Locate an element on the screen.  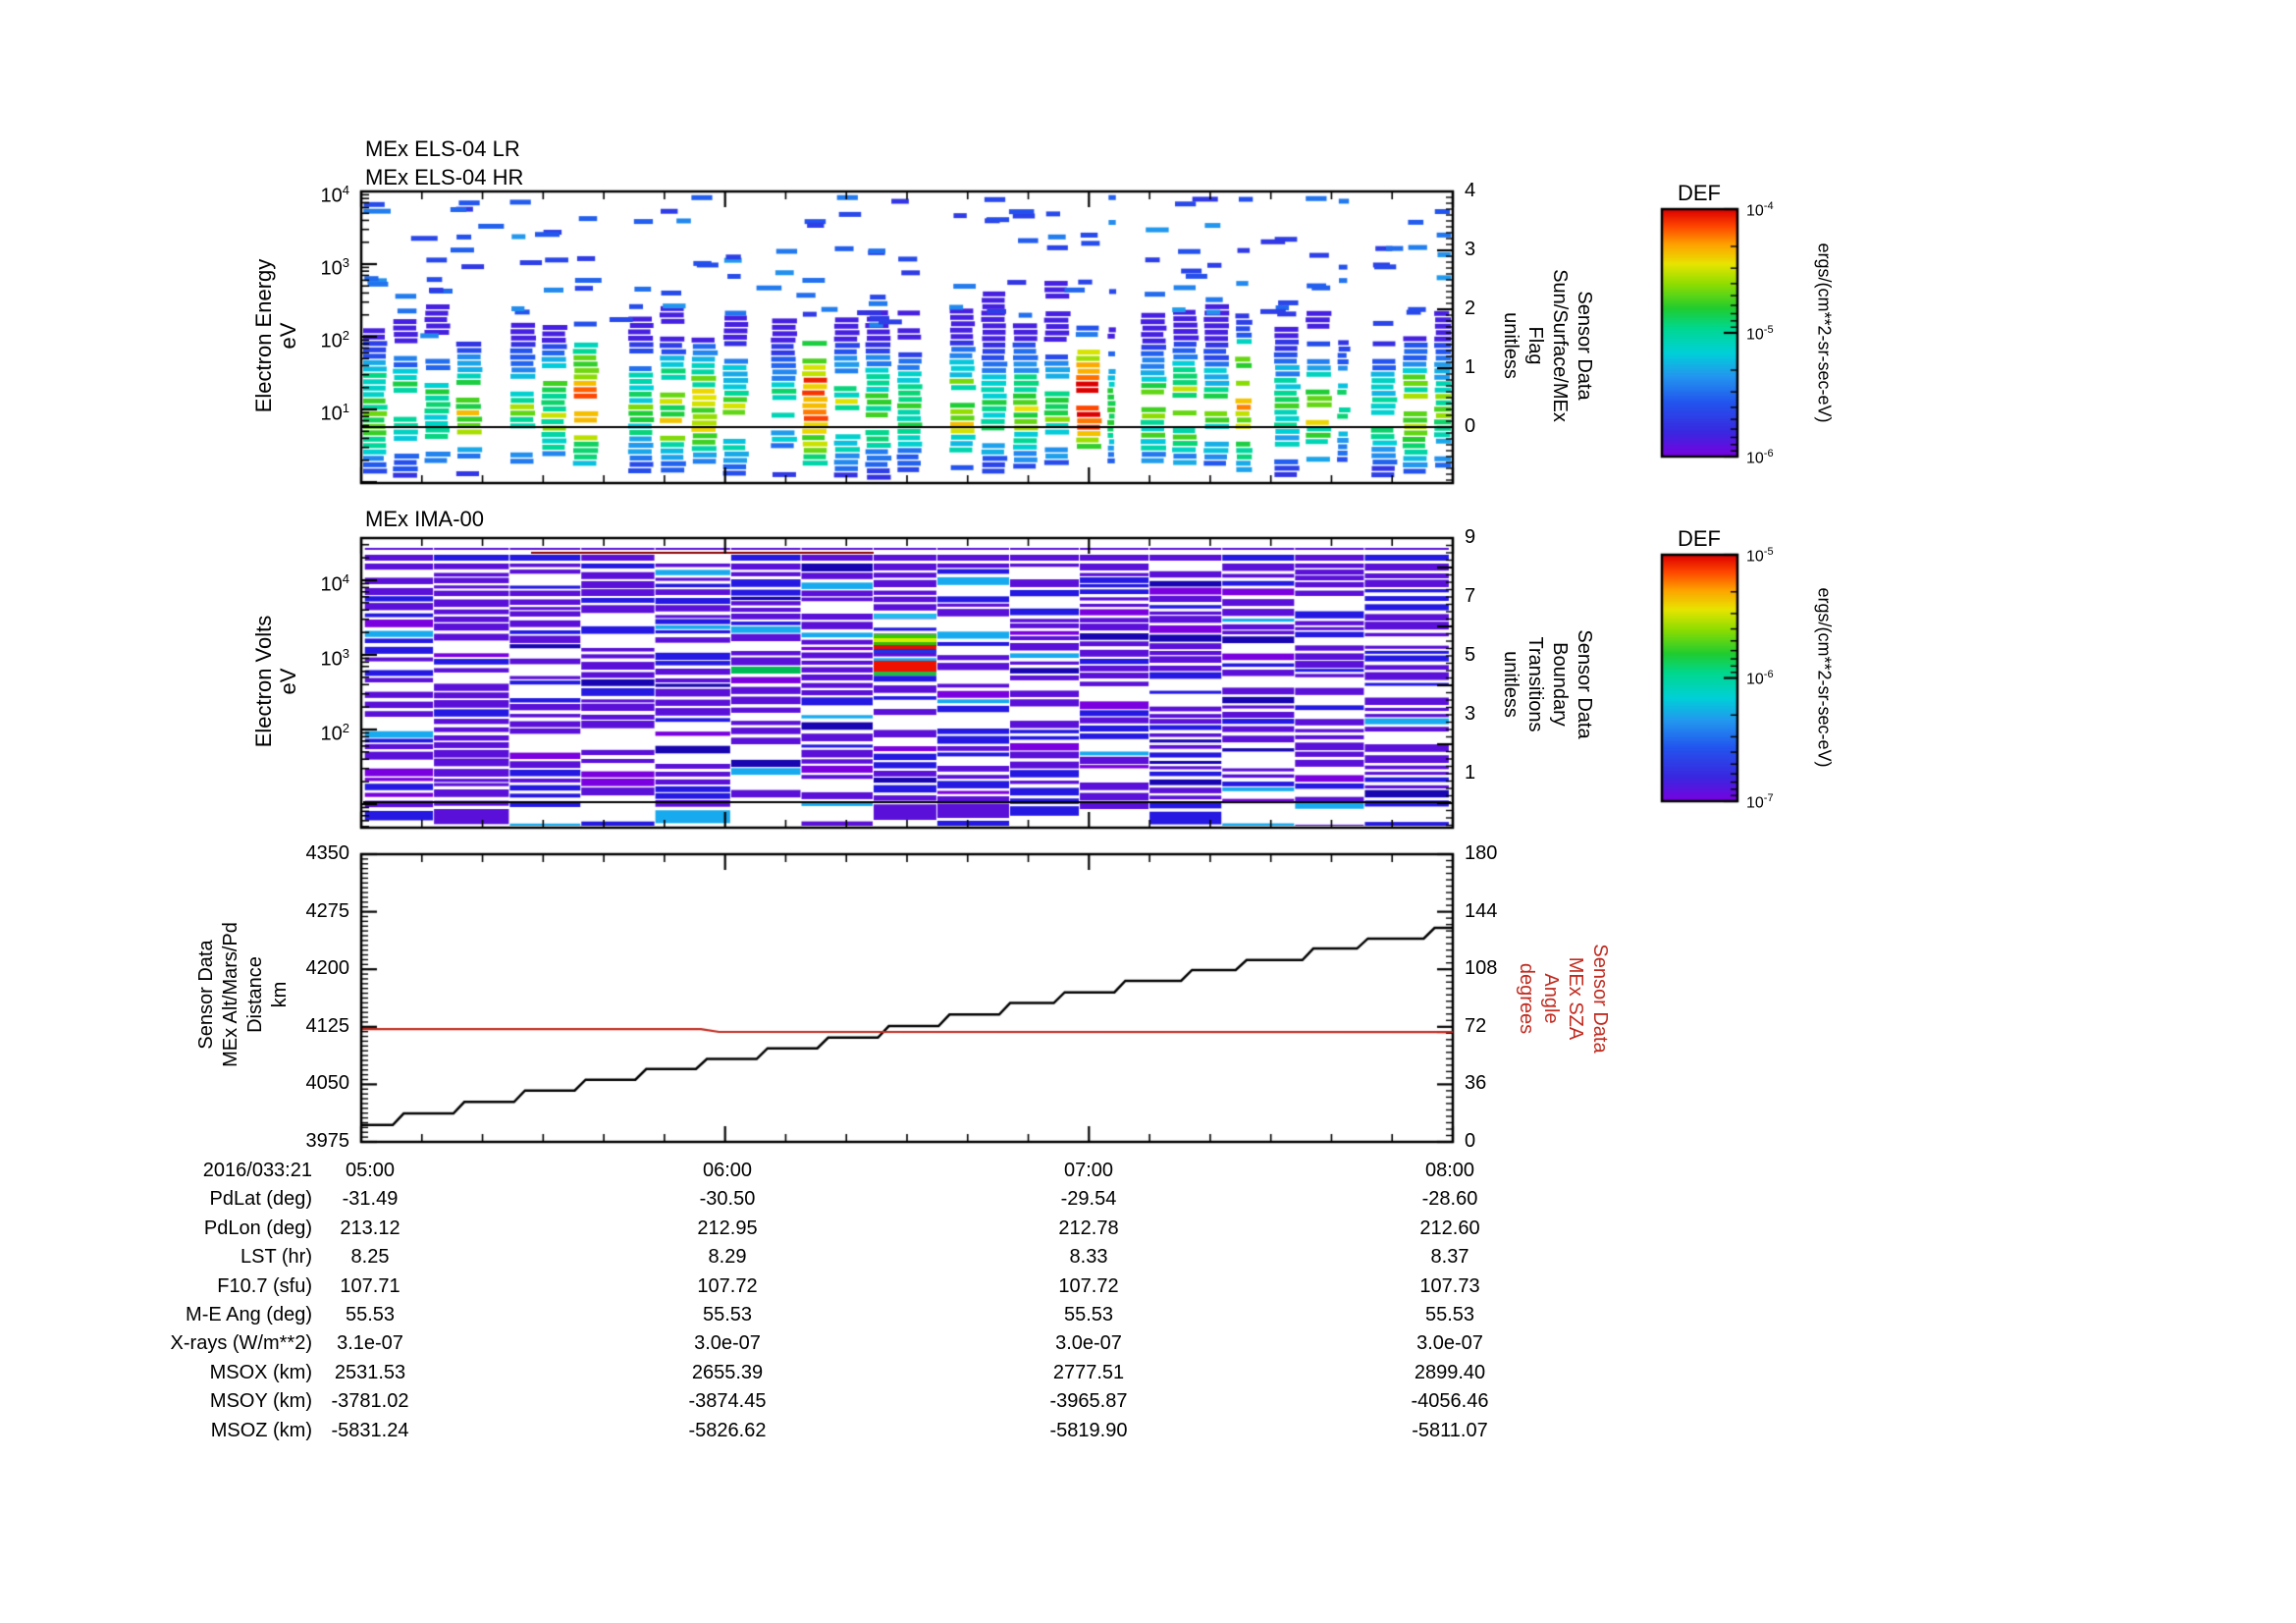
table-cell: -30.50 is located at coordinates (728, 1199).